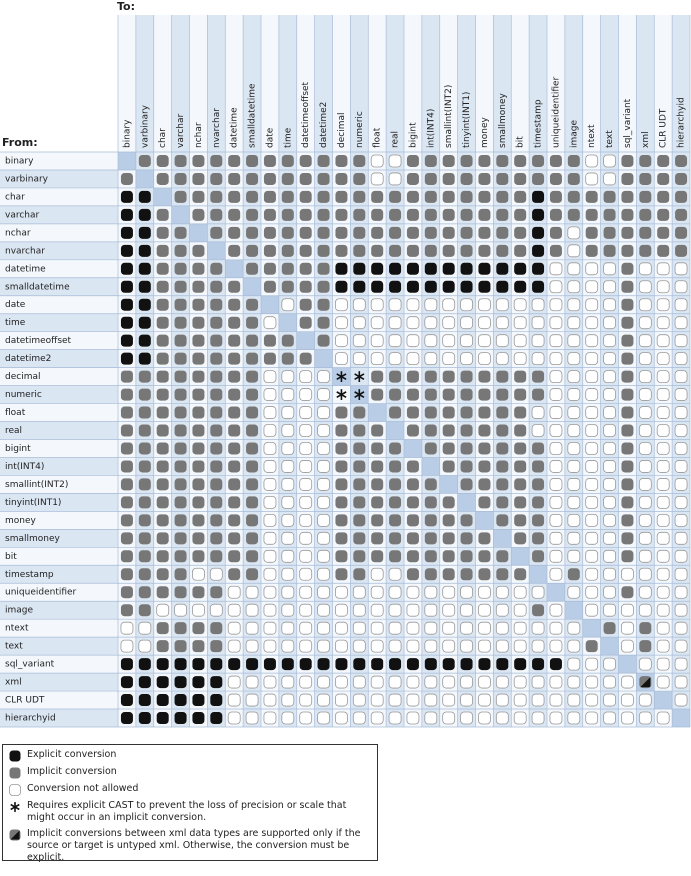  I want to click on legend-symbol, so click(15, 756).